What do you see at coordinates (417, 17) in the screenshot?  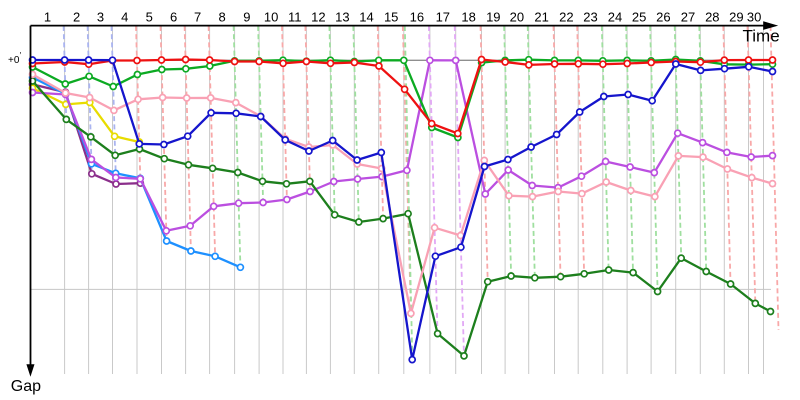 I see `svg-text: 16` at bounding box center [417, 17].